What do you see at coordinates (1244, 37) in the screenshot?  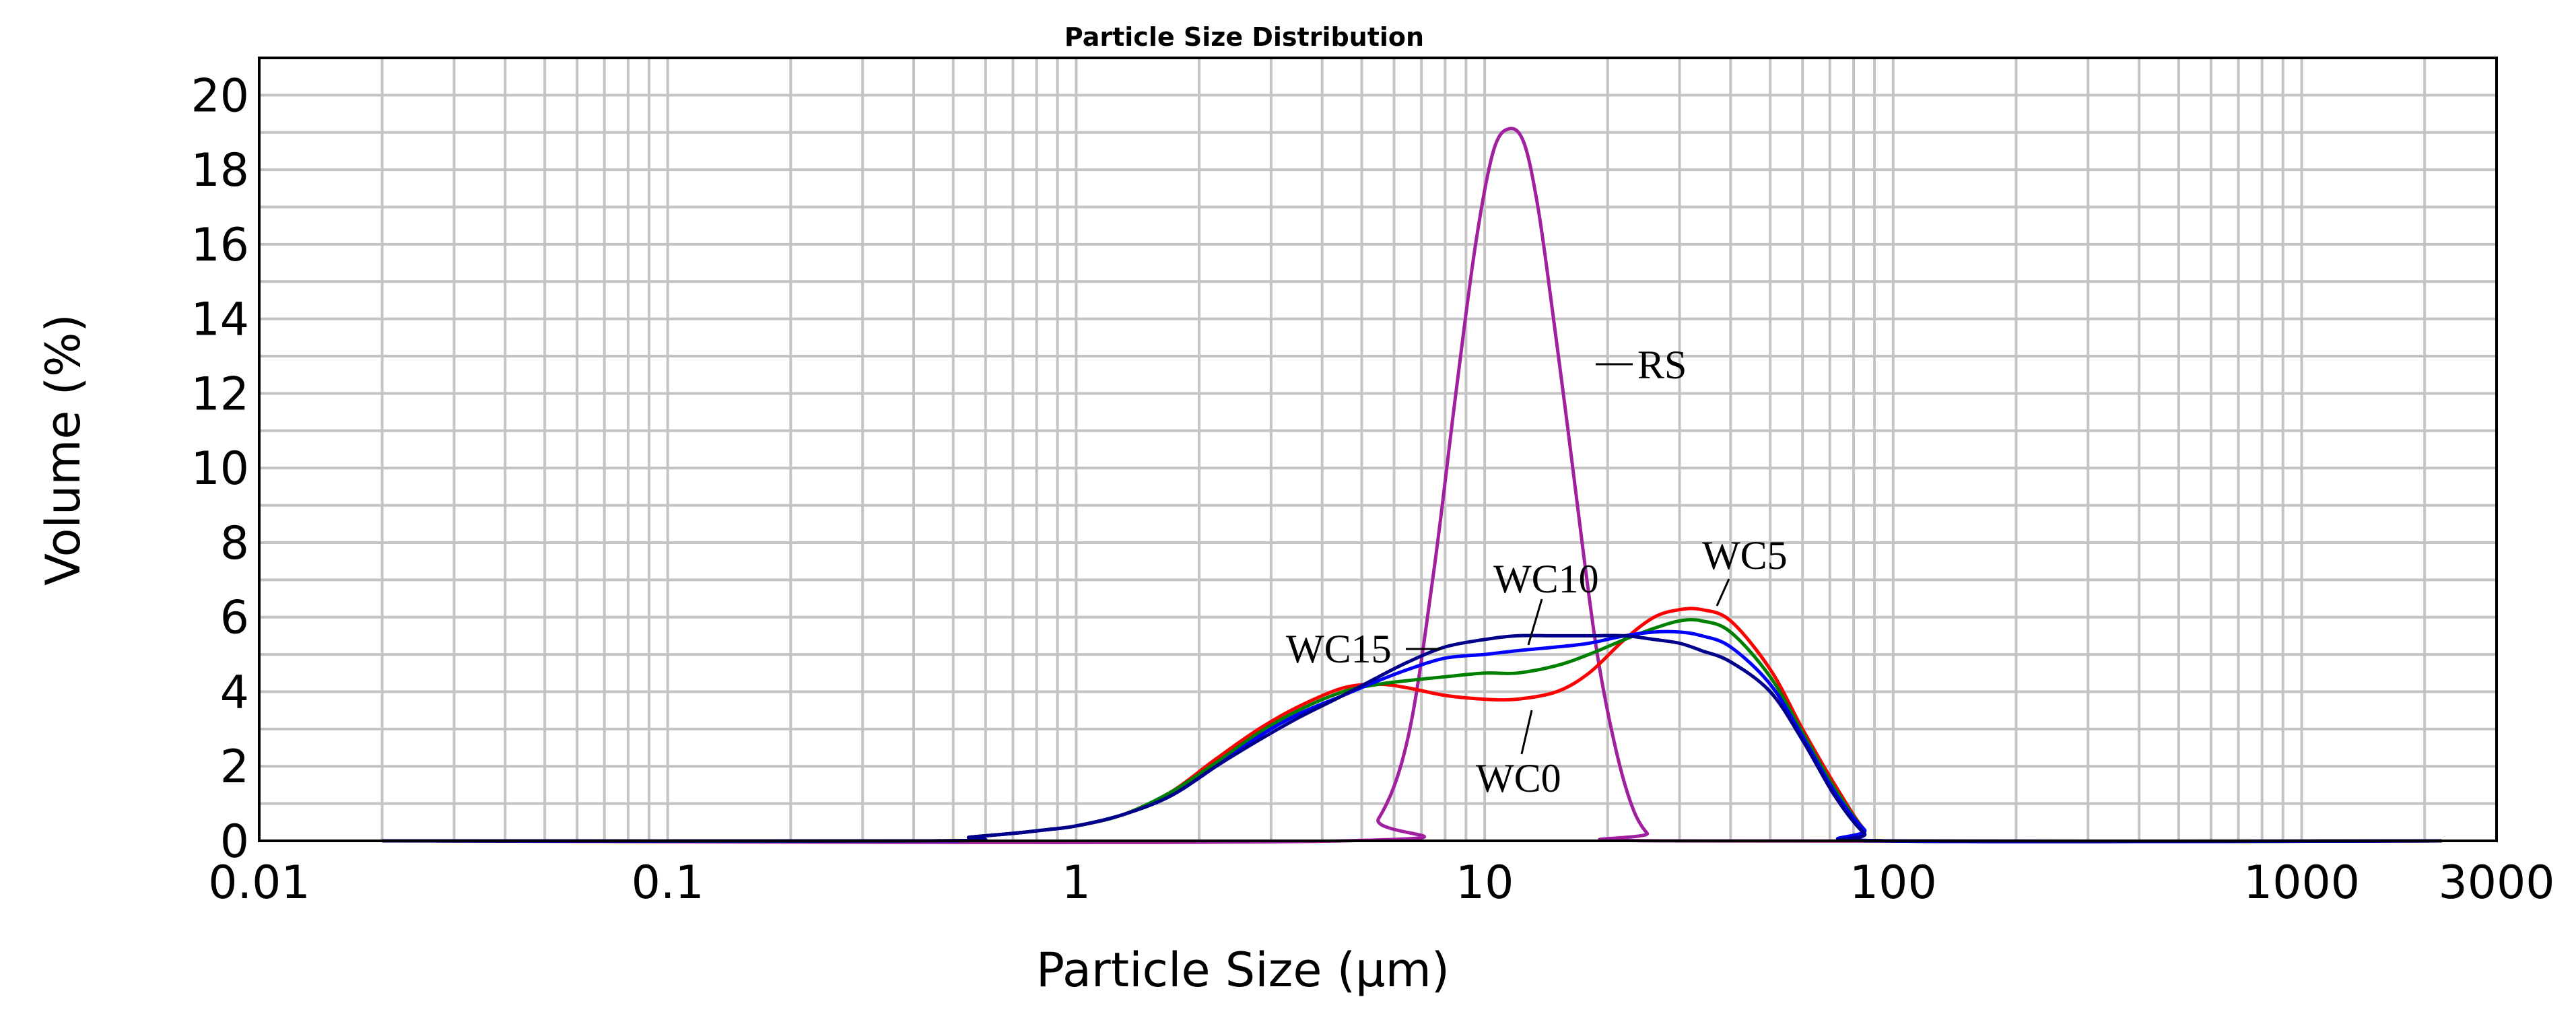 I see `chart-title: Particle Size Distribution` at bounding box center [1244, 37].